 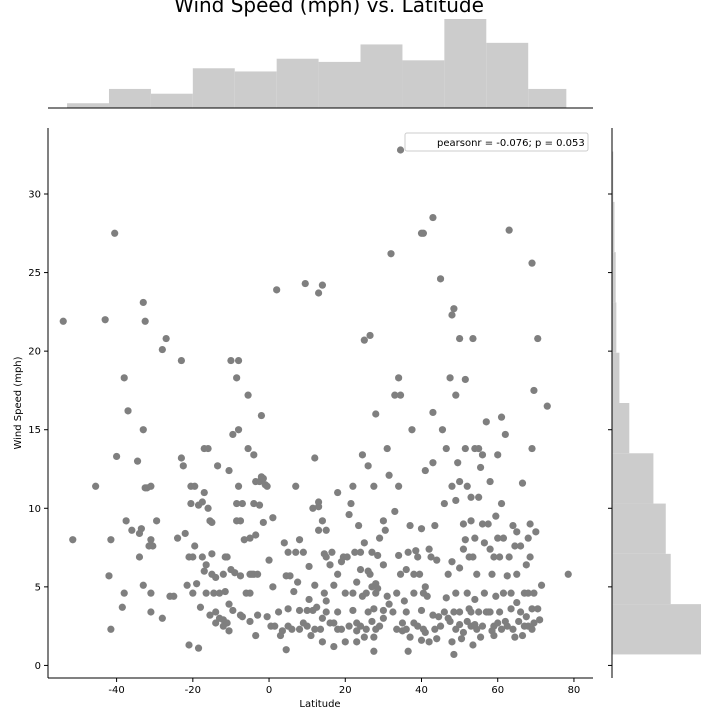 What do you see at coordinates (319, 704) in the screenshot?
I see `x-axis-label: Latitude` at bounding box center [319, 704].